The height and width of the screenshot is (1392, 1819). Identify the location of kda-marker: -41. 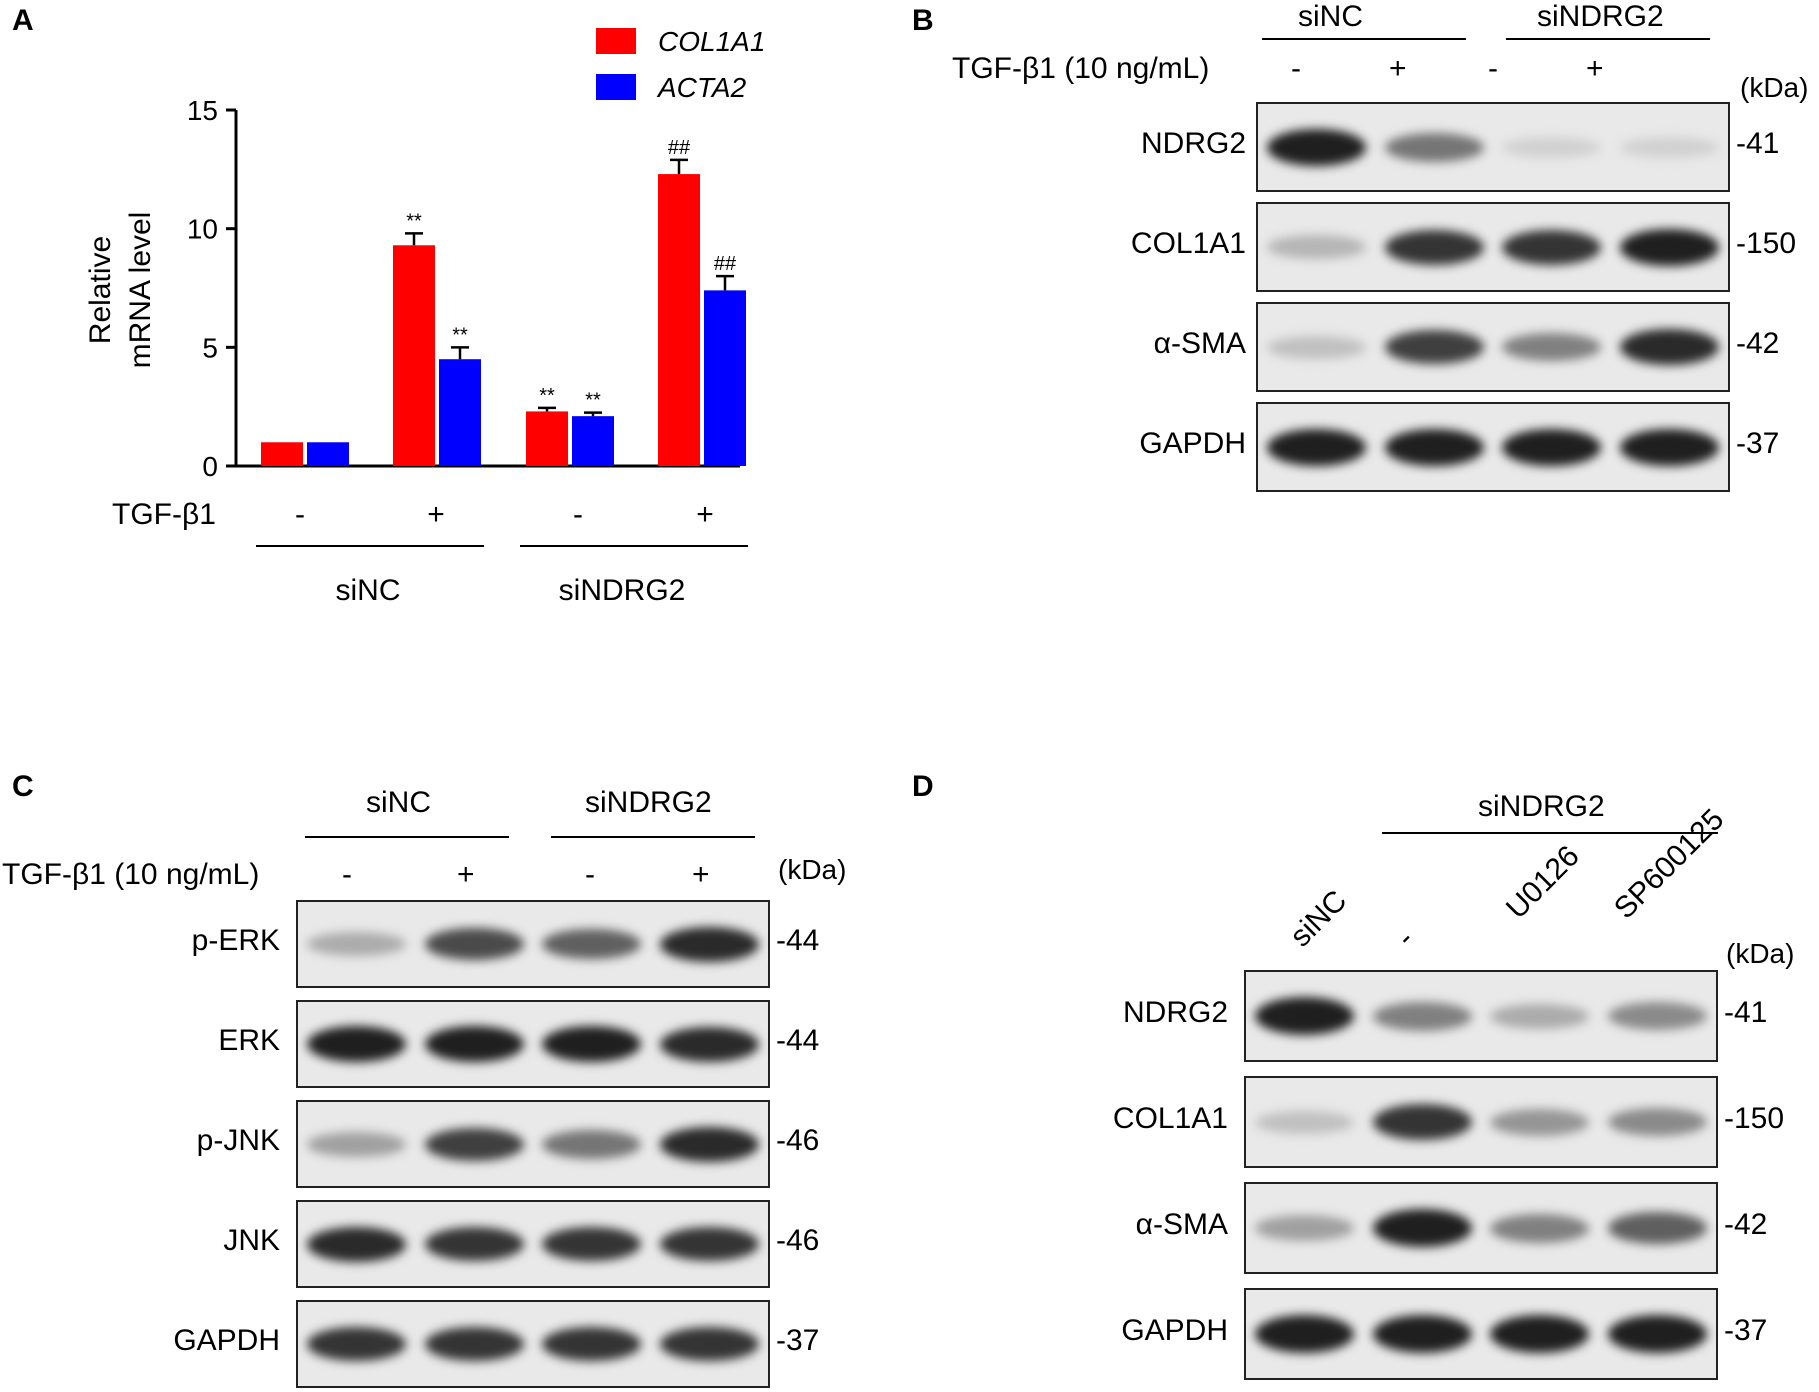
(1758, 143).